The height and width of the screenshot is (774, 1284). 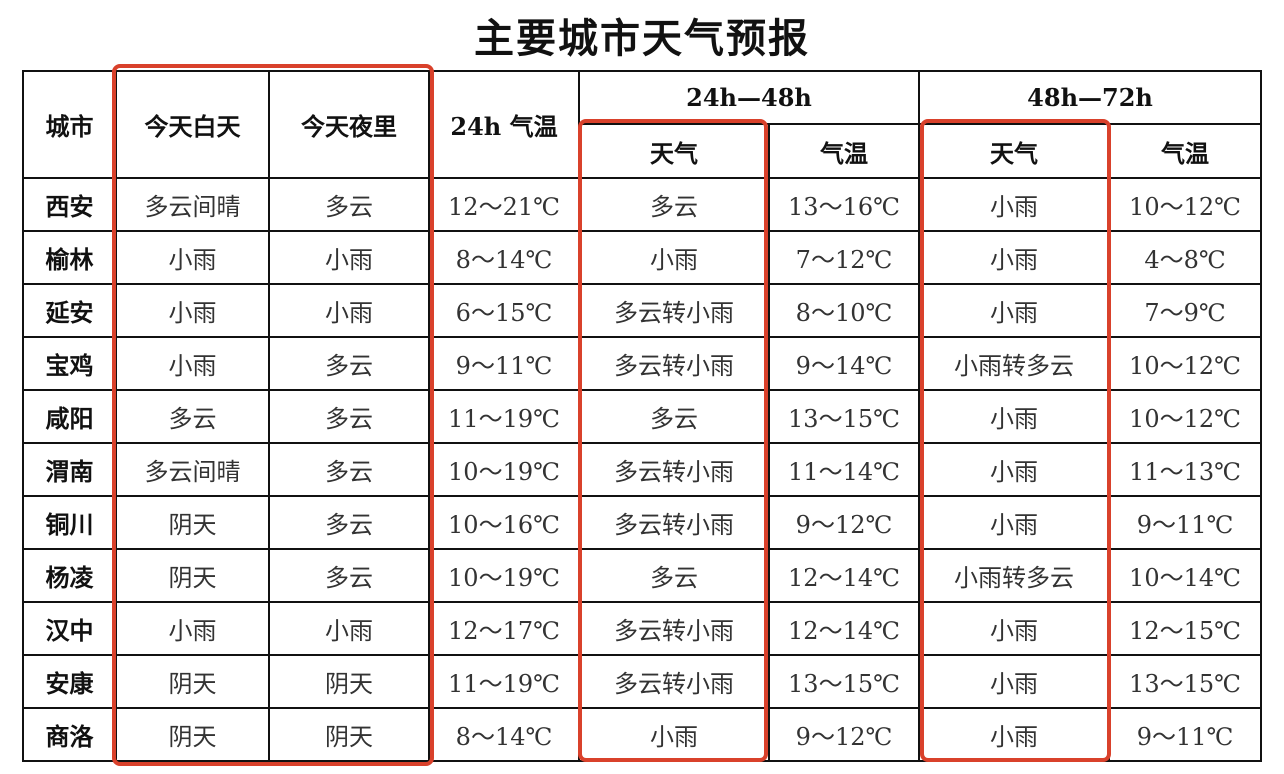 What do you see at coordinates (1185, 310) in the screenshot?
I see `cell-temp-48-72h: 7～9℃` at bounding box center [1185, 310].